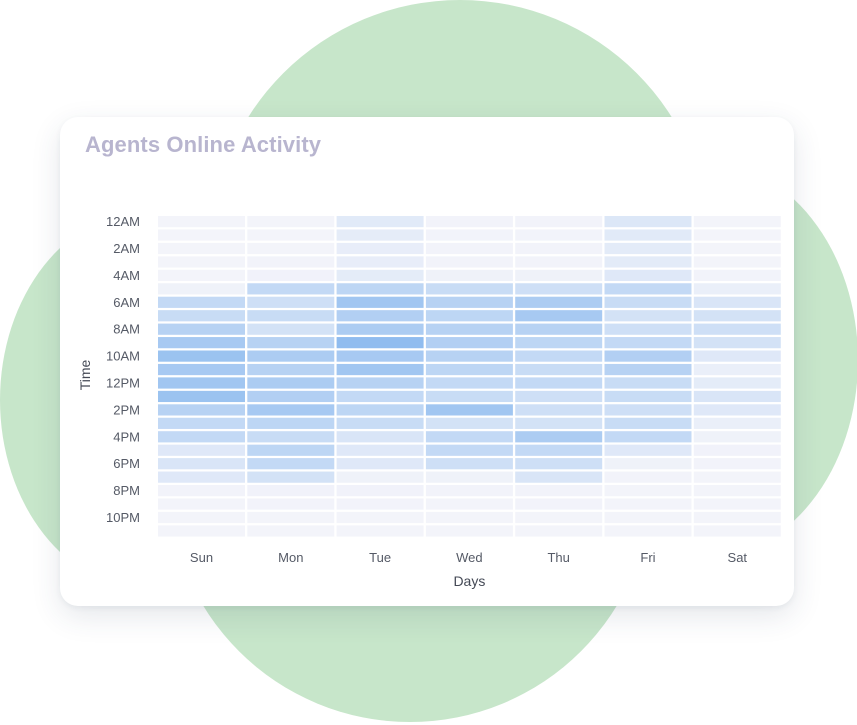  I want to click on x-axis-label: Days, so click(469, 581).